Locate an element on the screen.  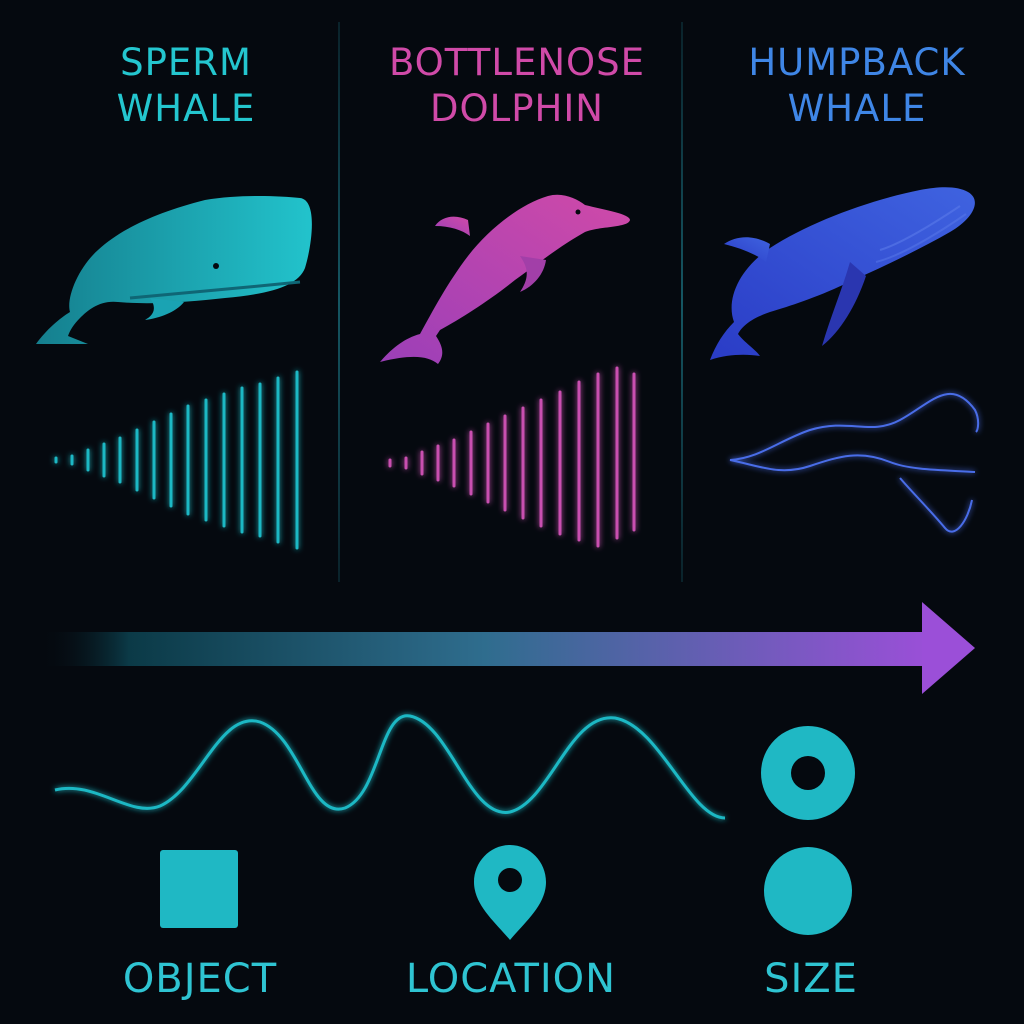
square-icon is located at coordinates (199, 889).